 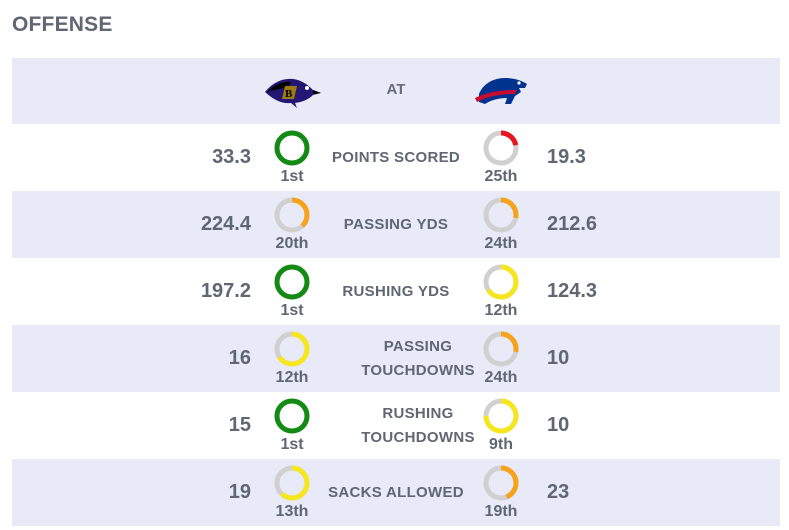 I want to click on away-stat-value: 23, so click(x=558, y=492).